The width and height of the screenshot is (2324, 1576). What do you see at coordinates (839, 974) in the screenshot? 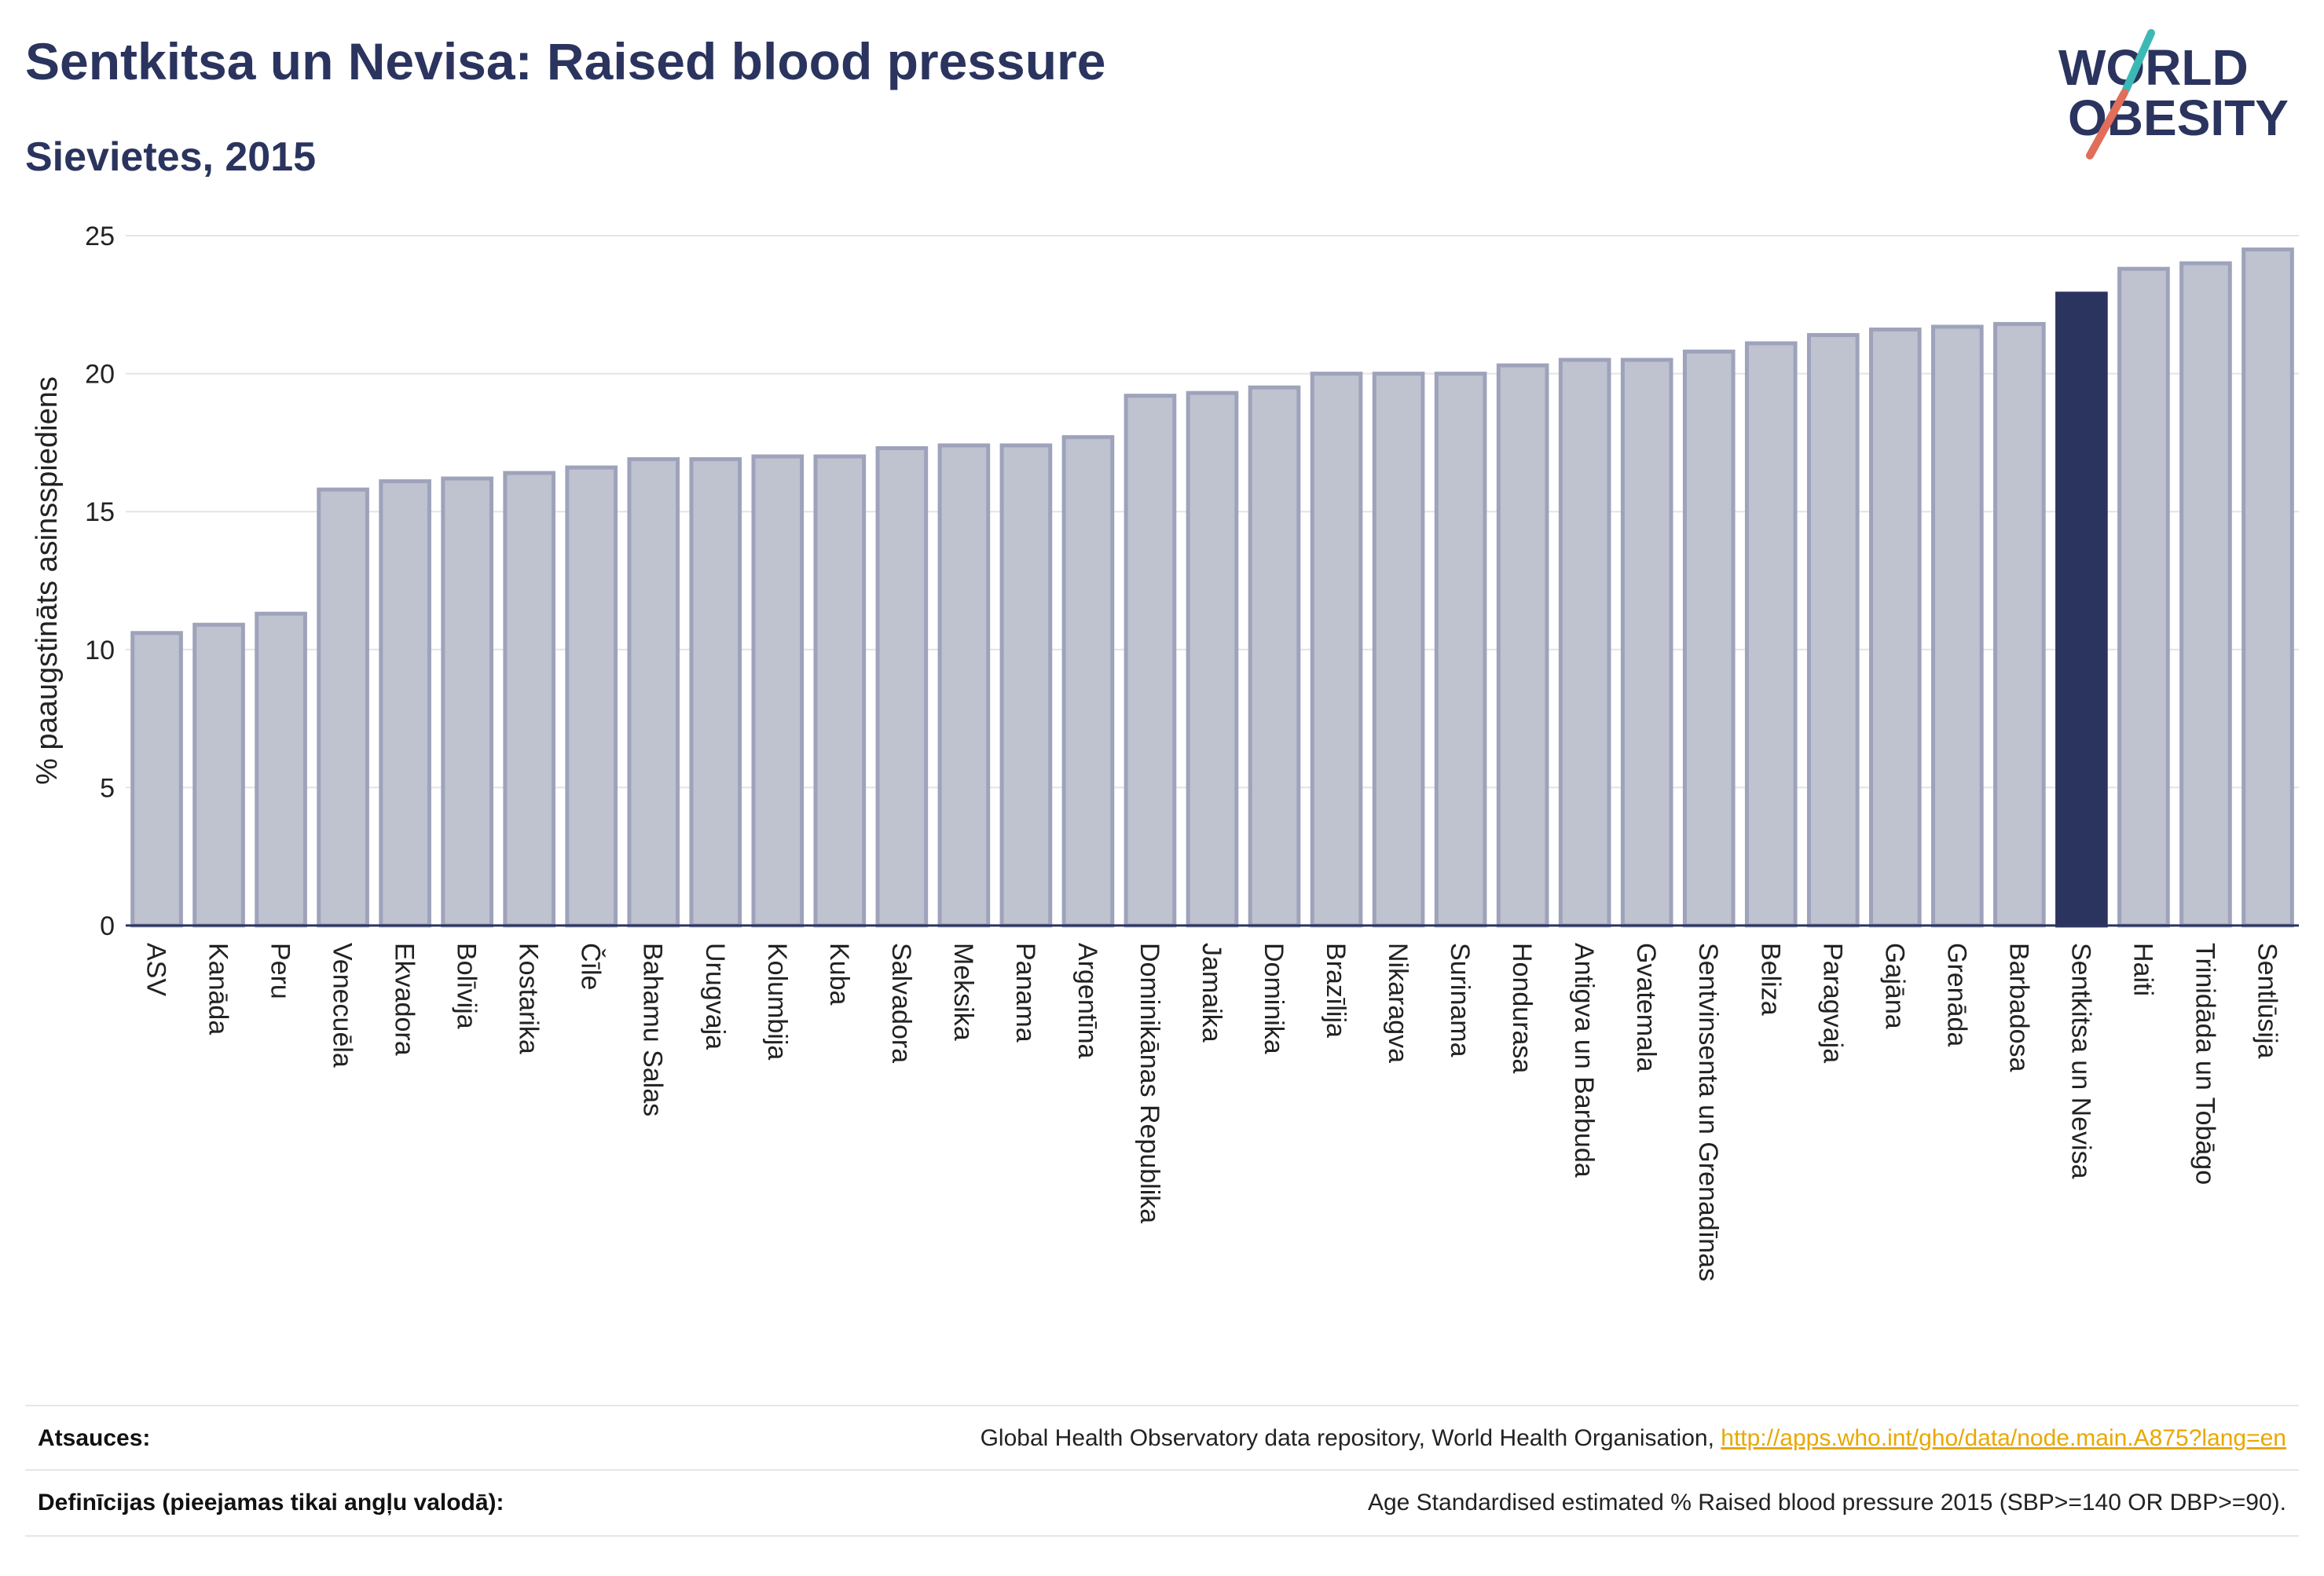
I see `x-tick-label: Kuba` at bounding box center [839, 974].